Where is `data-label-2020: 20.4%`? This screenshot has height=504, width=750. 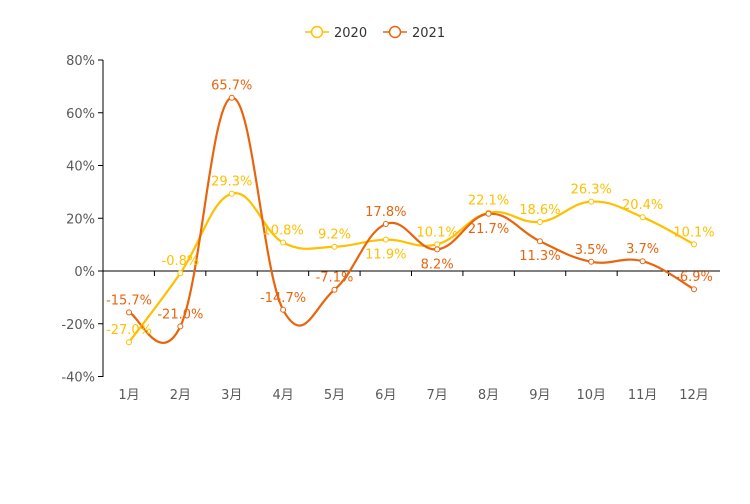
data-label-2020: 20.4% is located at coordinates (642, 205).